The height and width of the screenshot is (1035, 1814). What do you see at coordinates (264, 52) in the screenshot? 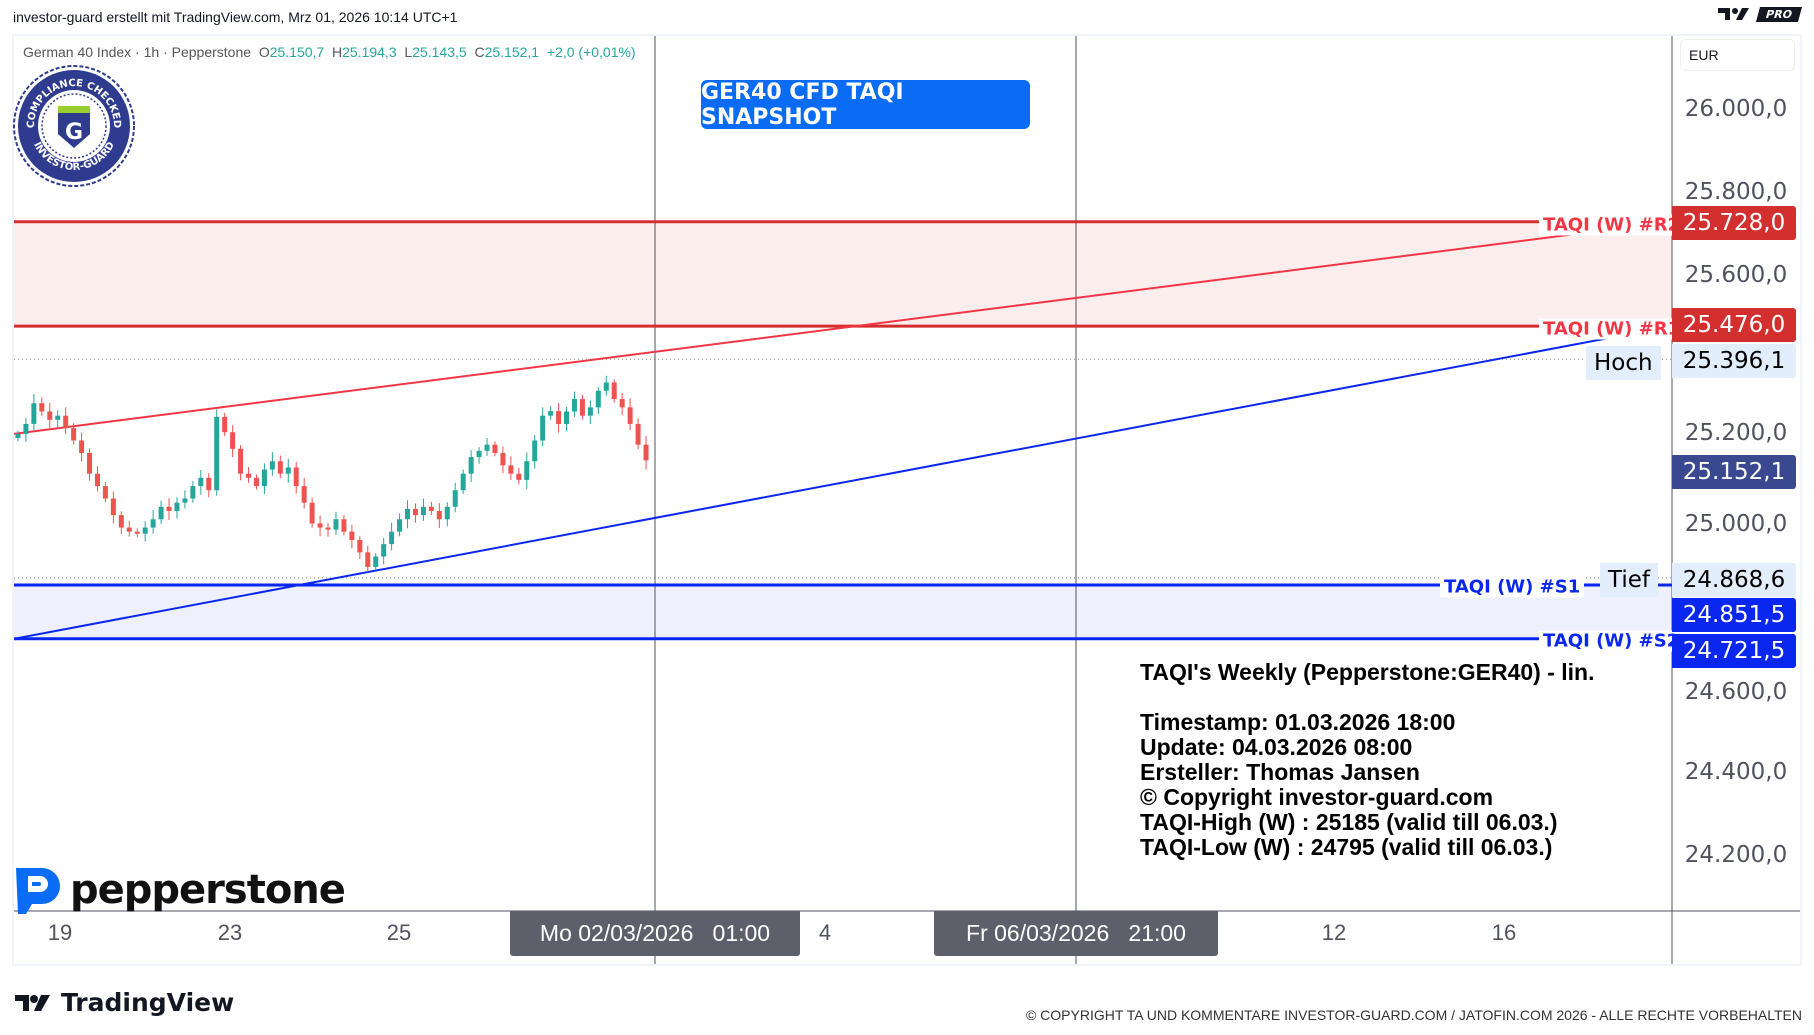
I see `open-label: O` at bounding box center [264, 52].